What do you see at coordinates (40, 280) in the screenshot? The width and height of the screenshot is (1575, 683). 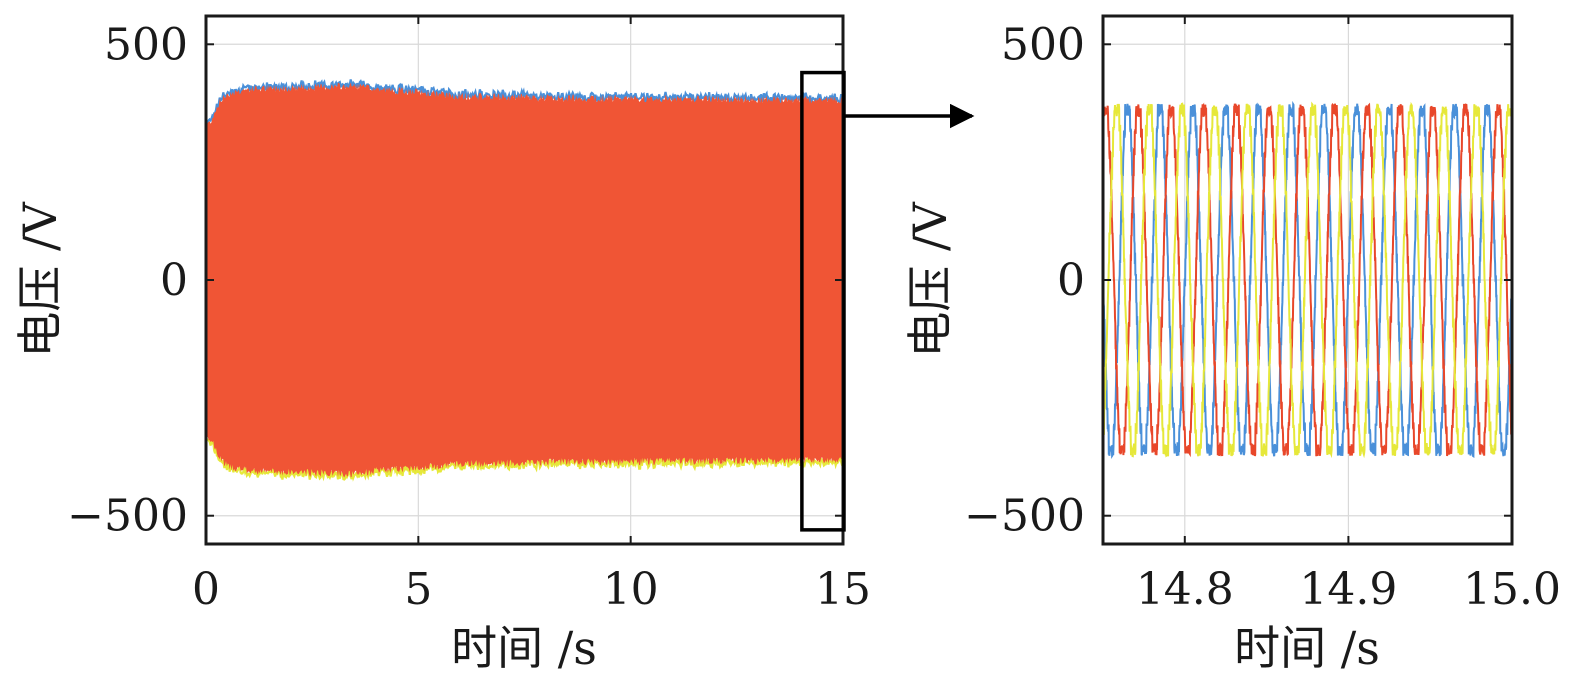 I see `overview-y-axis-label: 电压 /V` at bounding box center [40, 280].